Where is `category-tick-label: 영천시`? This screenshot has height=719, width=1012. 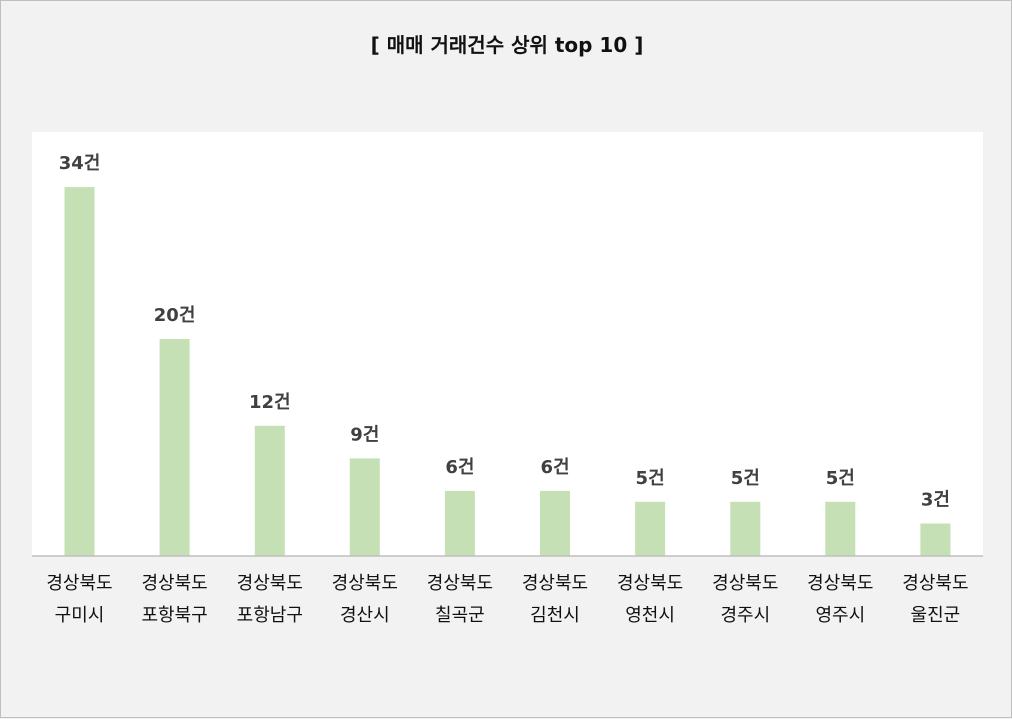
category-tick-label: 영천시 is located at coordinates (650, 615).